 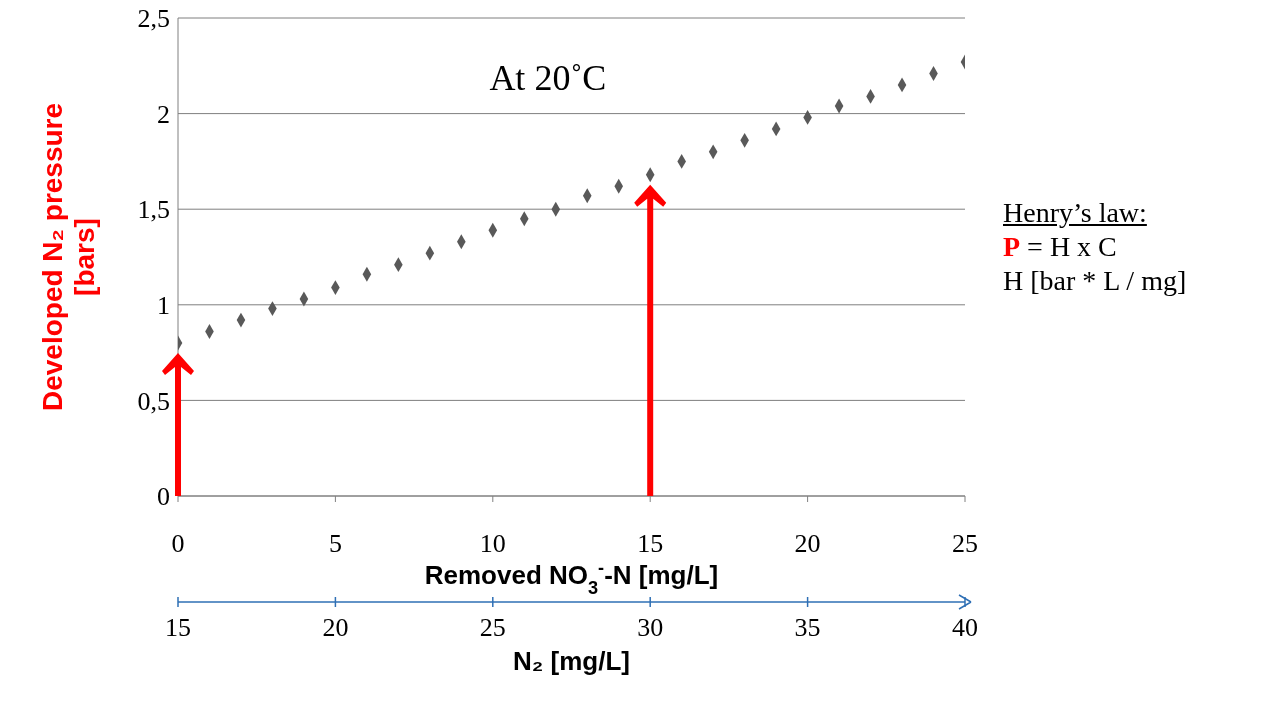 I want to click on x2-tick-label: 25, so click(x=492, y=627).